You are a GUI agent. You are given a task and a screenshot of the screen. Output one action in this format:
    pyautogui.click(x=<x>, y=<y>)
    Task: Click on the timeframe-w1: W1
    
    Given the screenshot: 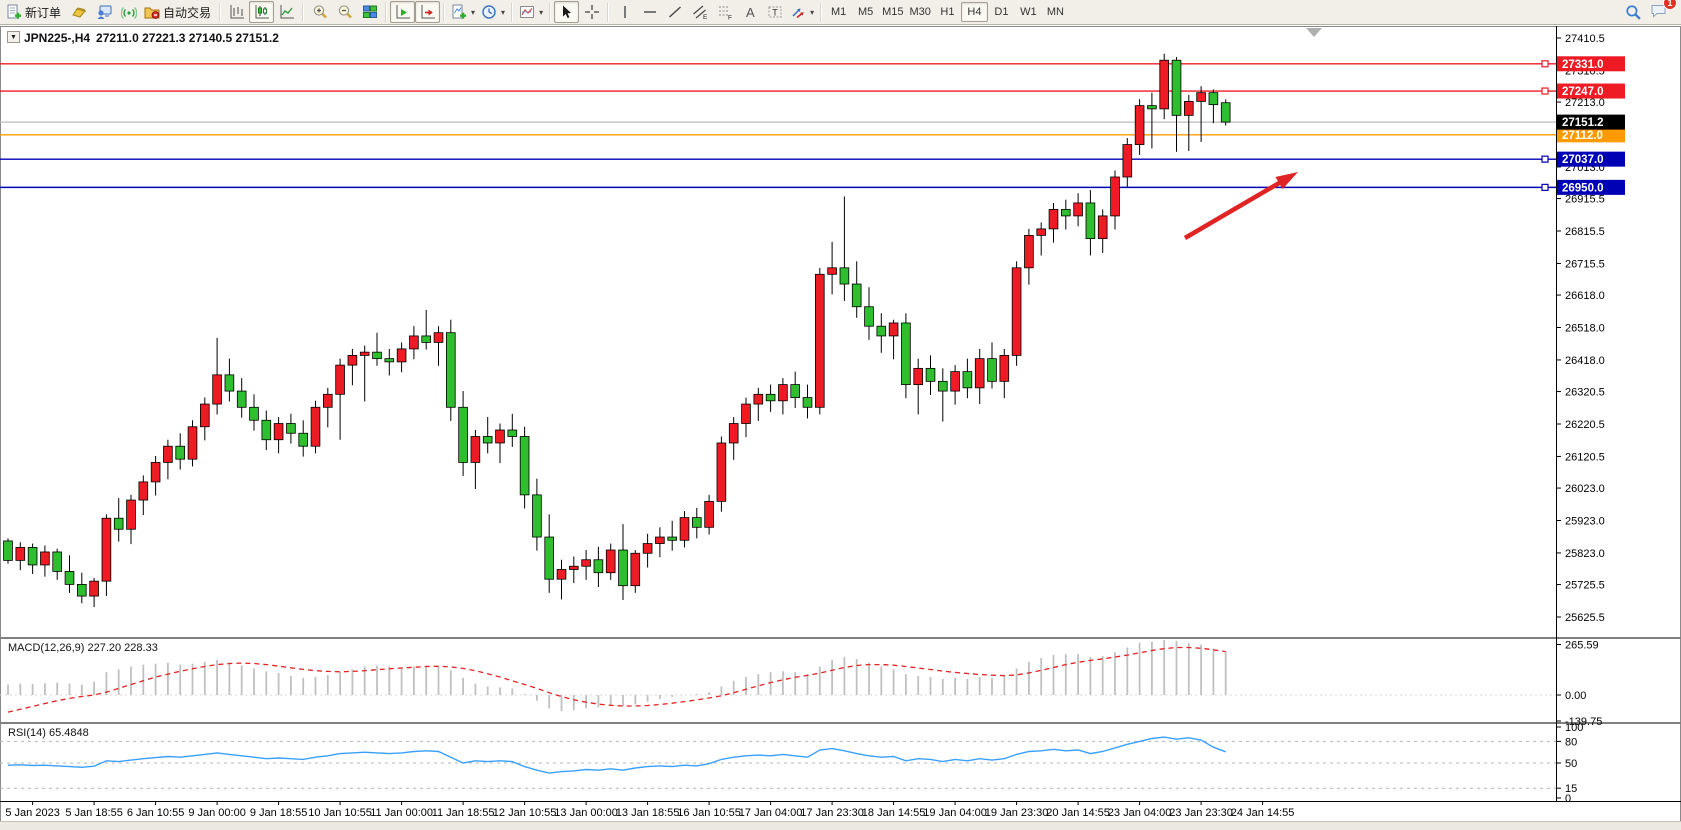 What is the action you would take?
    pyautogui.click(x=1028, y=12)
    